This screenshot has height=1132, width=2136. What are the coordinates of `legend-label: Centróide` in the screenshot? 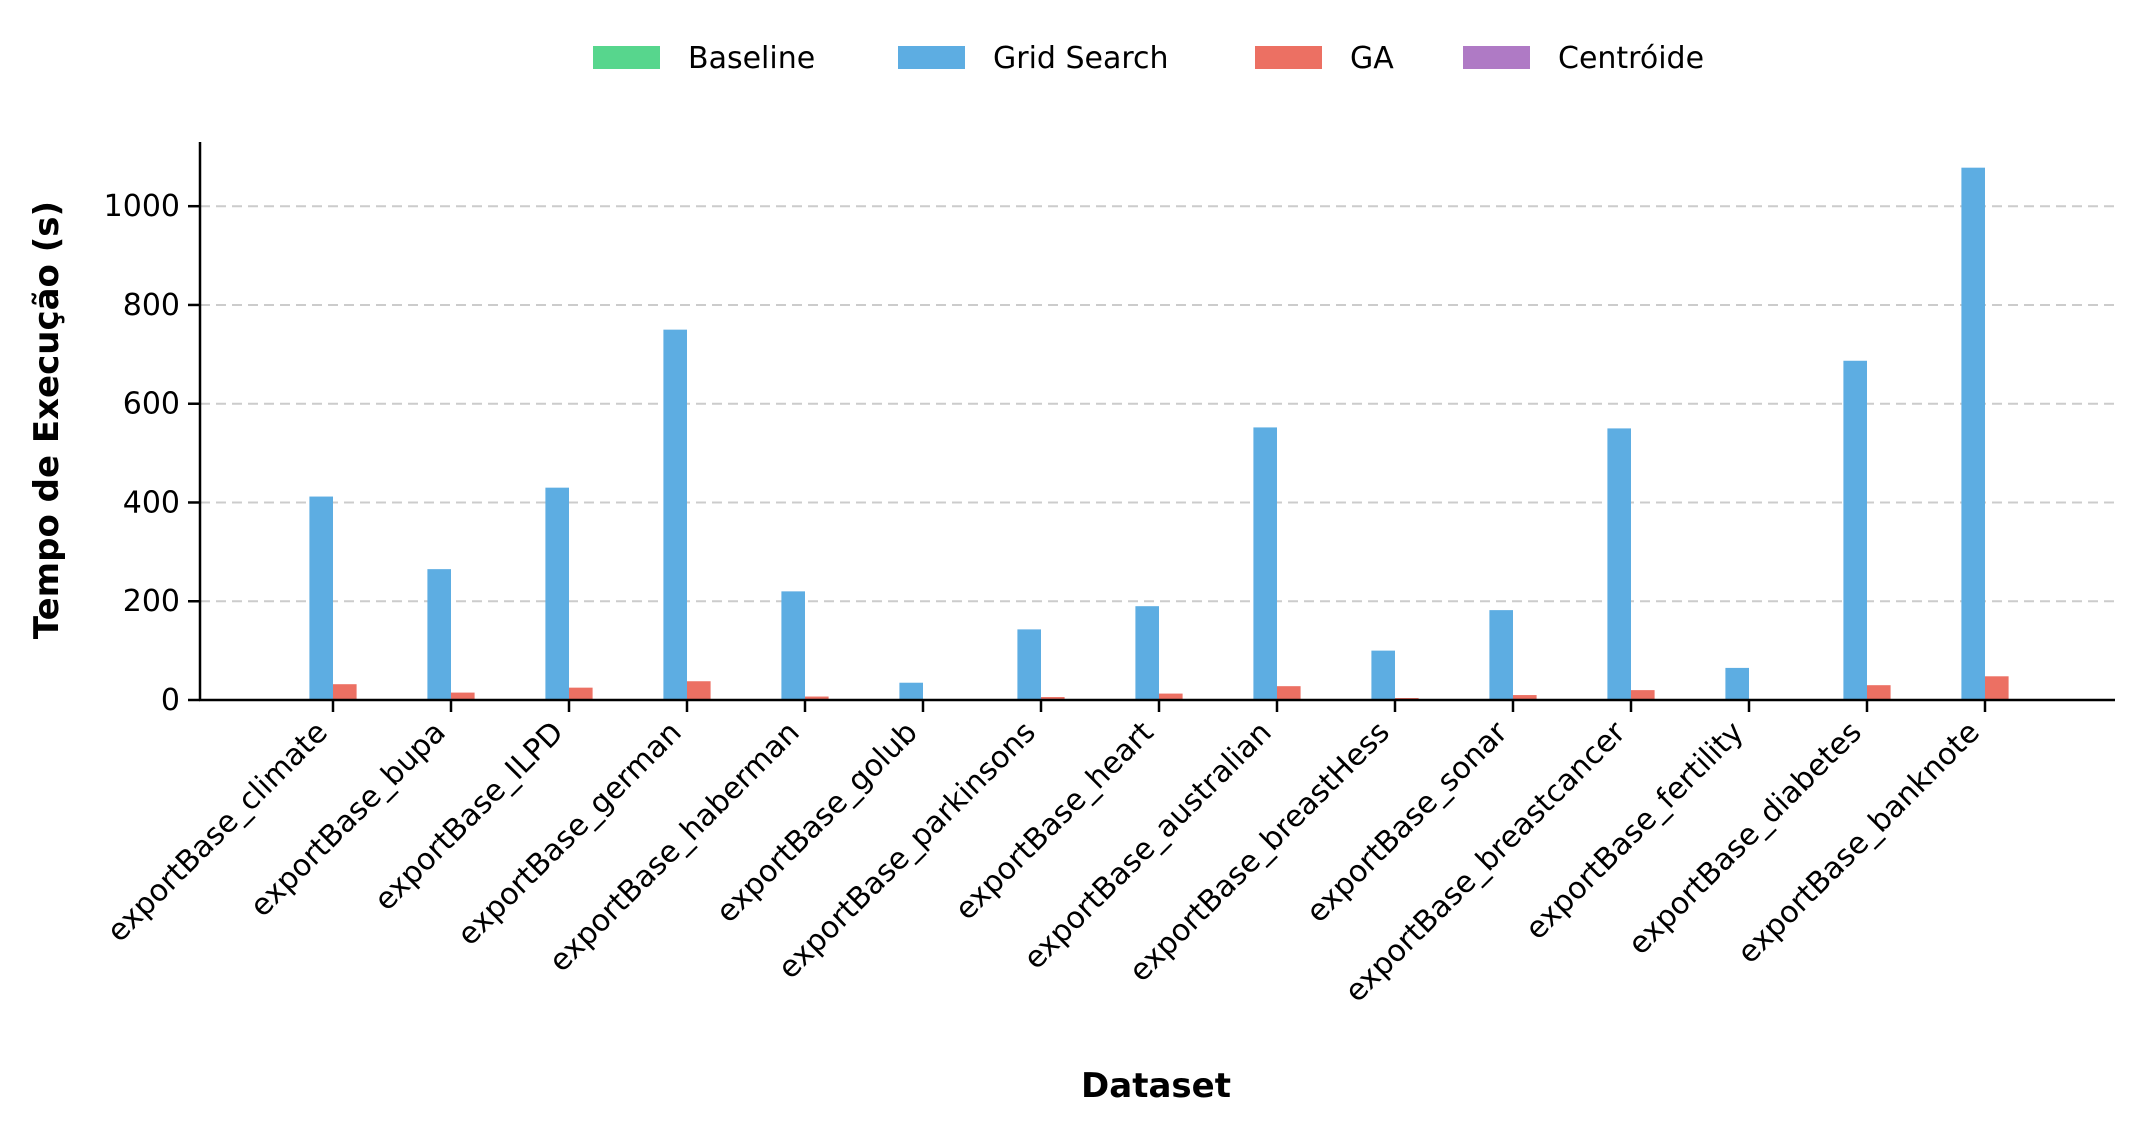 It's located at (1631, 58).